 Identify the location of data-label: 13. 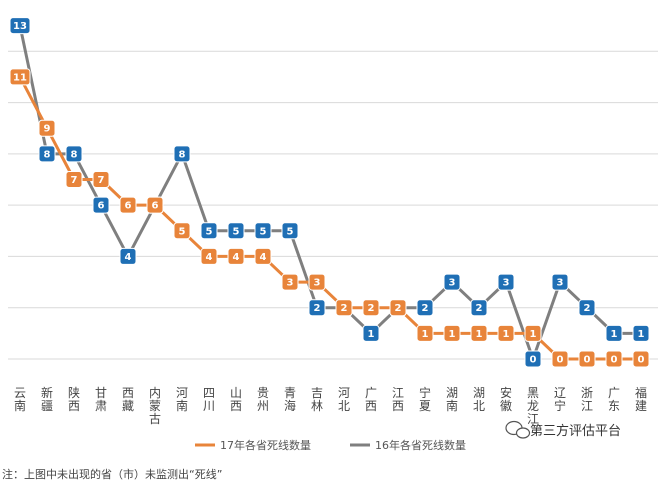
(20, 26).